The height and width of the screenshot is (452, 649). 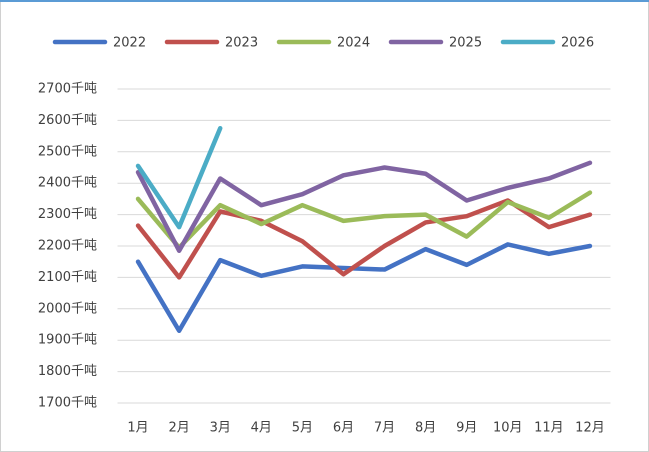 I want to click on legend-label: 2023, so click(x=241, y=43).